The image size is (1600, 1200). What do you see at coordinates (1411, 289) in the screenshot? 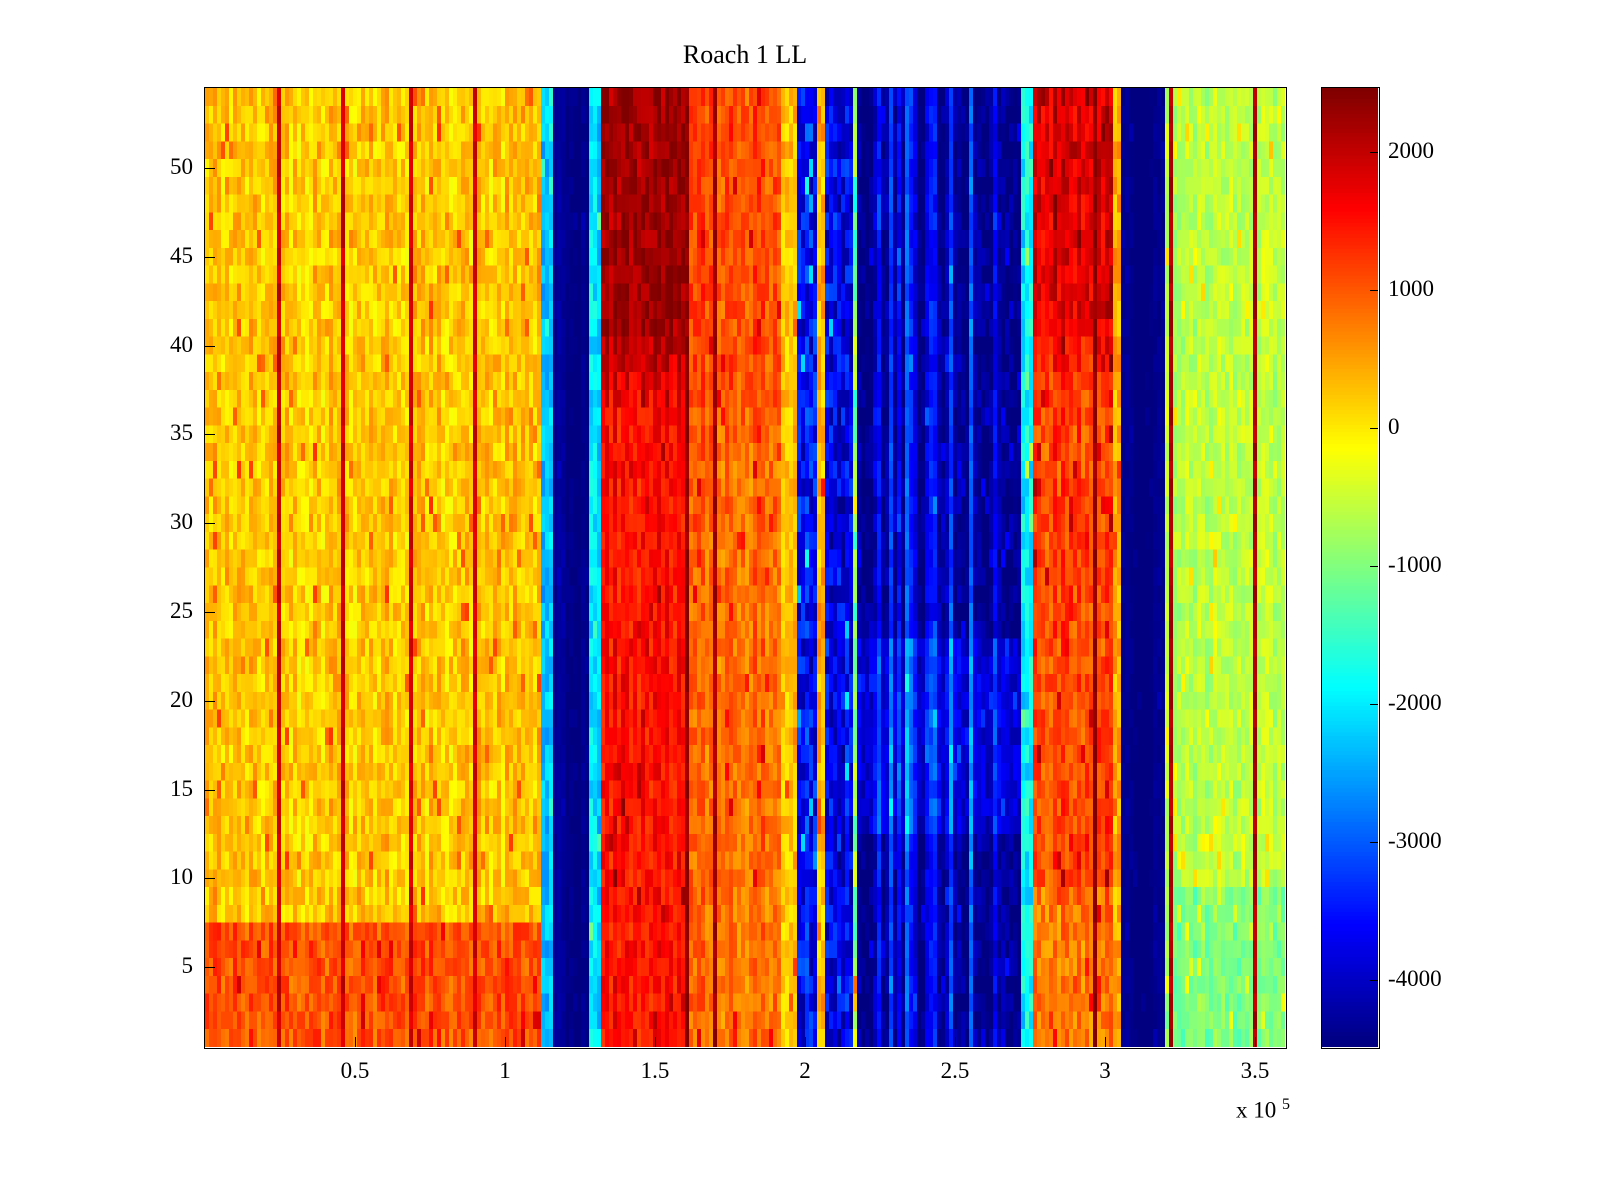
I see `colorbar-tick-label: 1000` at bounding box center [1411, 289].